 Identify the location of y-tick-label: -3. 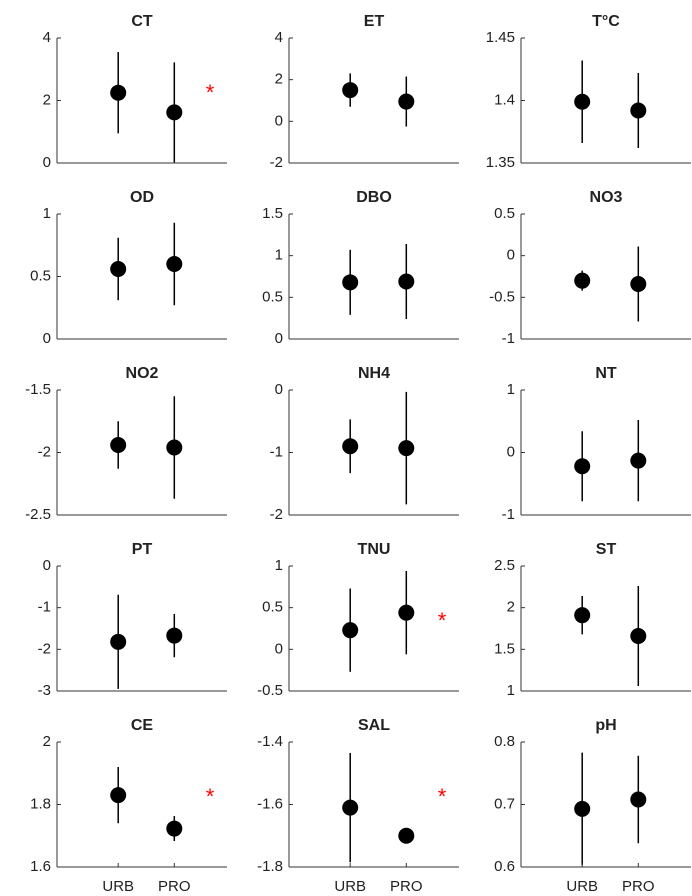
(44, 690).